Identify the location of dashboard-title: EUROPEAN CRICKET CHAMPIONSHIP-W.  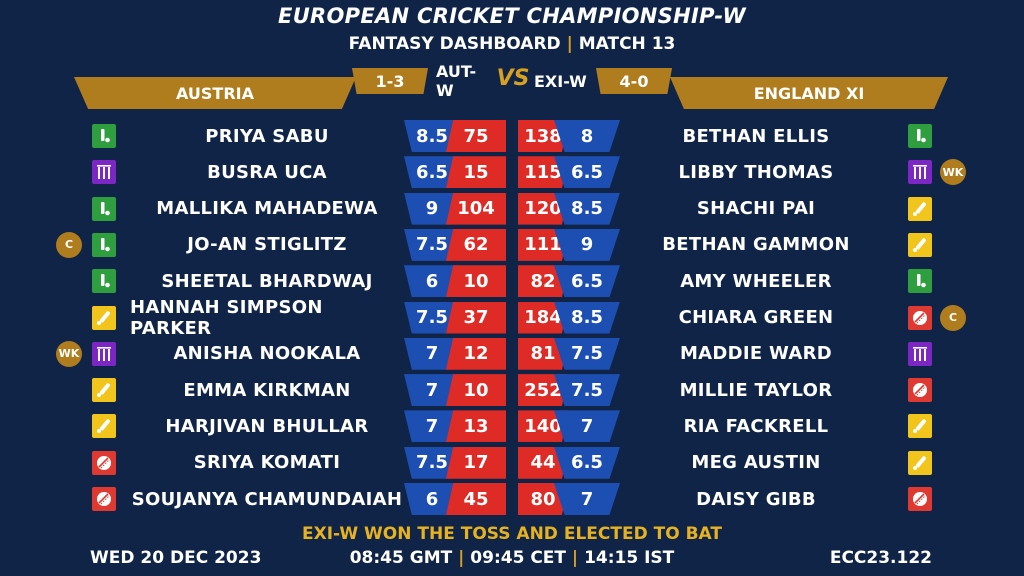
(512, 16).